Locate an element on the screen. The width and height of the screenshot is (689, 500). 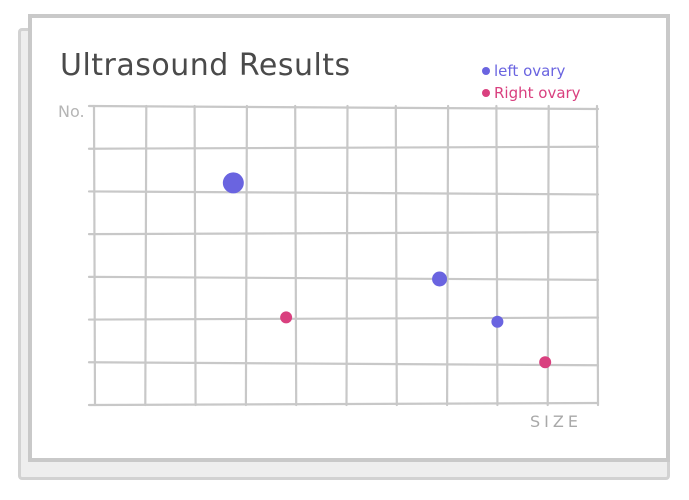
legend: left ovary Right ovary is located at coordinates (531, 82).